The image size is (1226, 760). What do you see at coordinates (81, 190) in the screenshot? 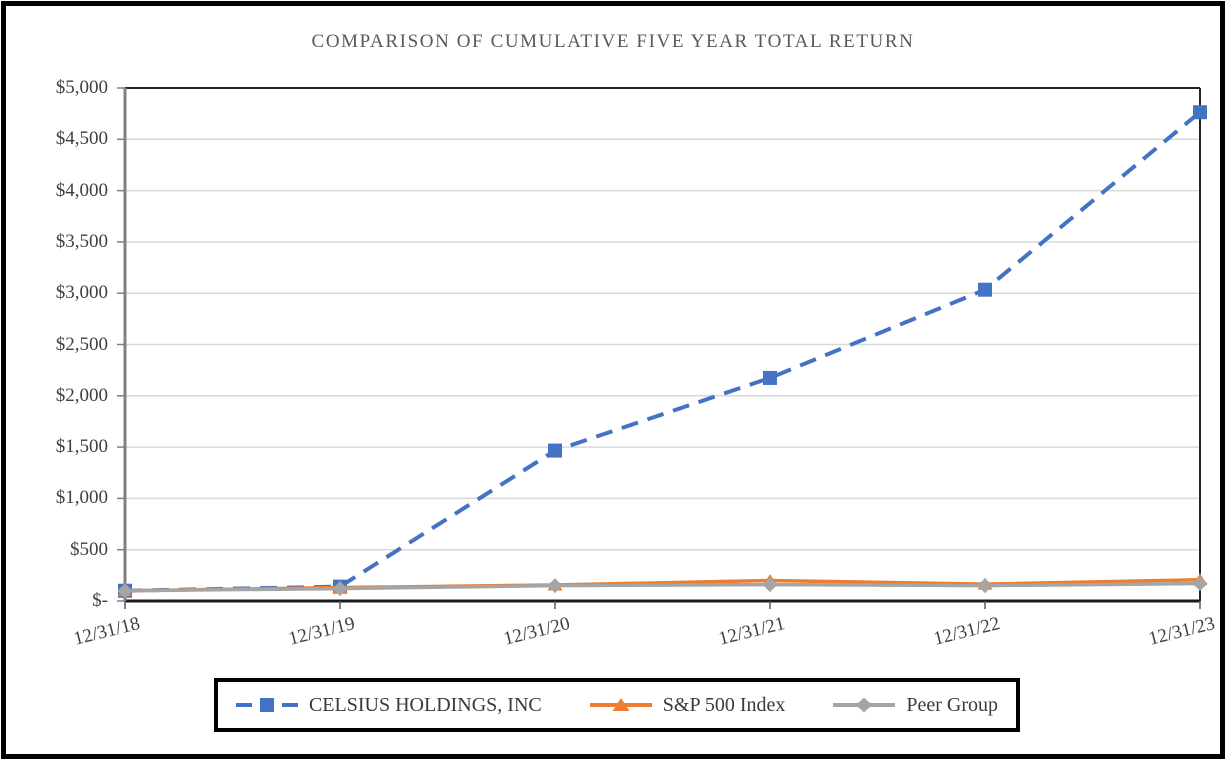
I see `y-axis-label: $4,000` at bounding box center [81, 190].